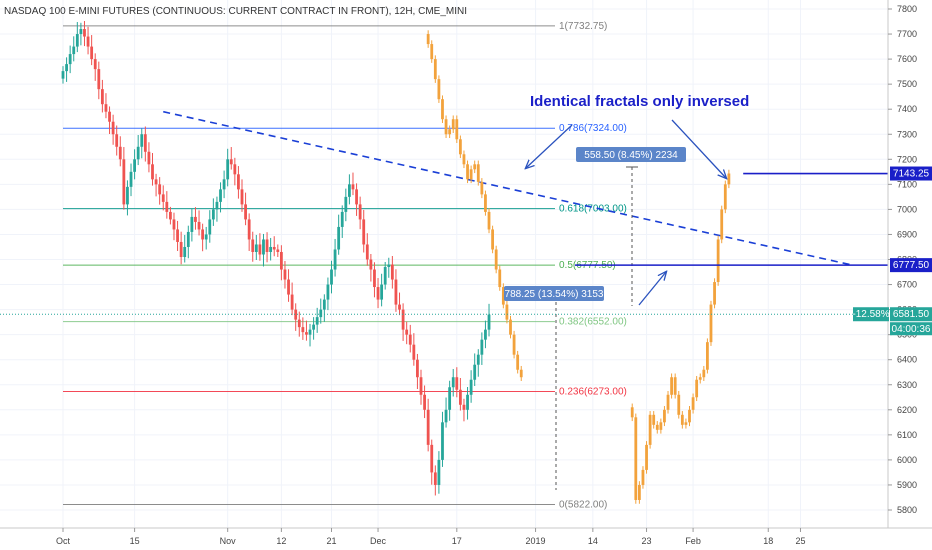 The width and height of the screenshot is (932, 550). I want to click on y-tick-label: 7100, so click(907, 184).